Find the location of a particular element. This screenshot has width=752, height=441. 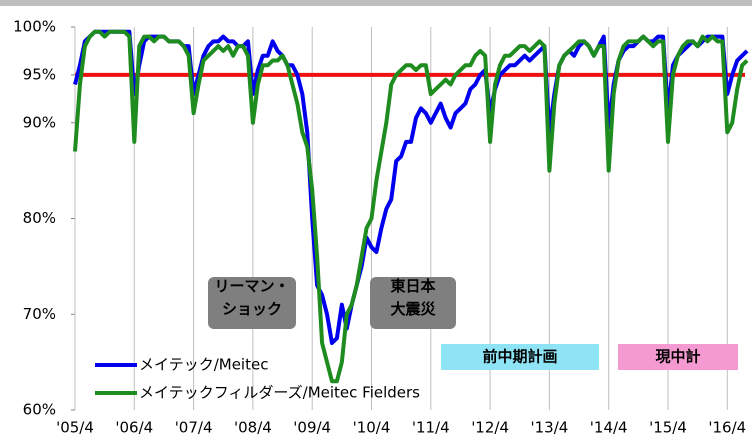

x-tick-label: '06/4 is located at coordinates (134, 428).